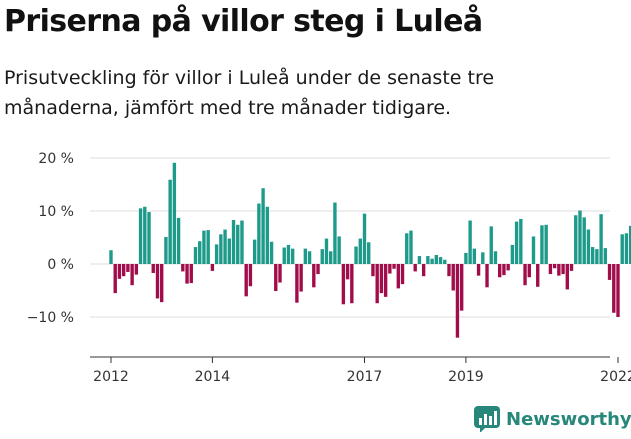 This screenshot has height=439, width=631. I want to click on x-tick-label: 2012, so click(111, 377).